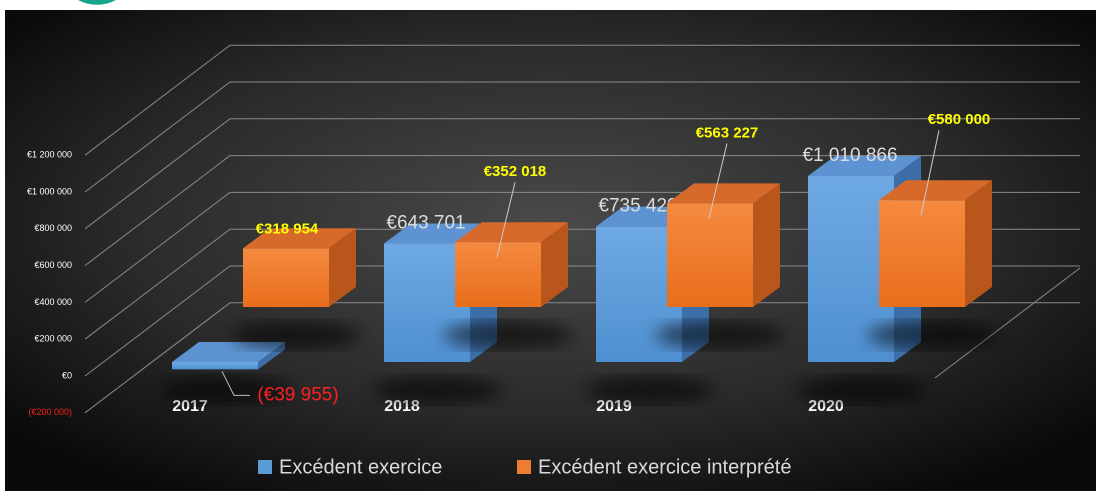  Describe the element at coordinates (1007, 323) in the screenshot. I see `floor-edge` at that location.